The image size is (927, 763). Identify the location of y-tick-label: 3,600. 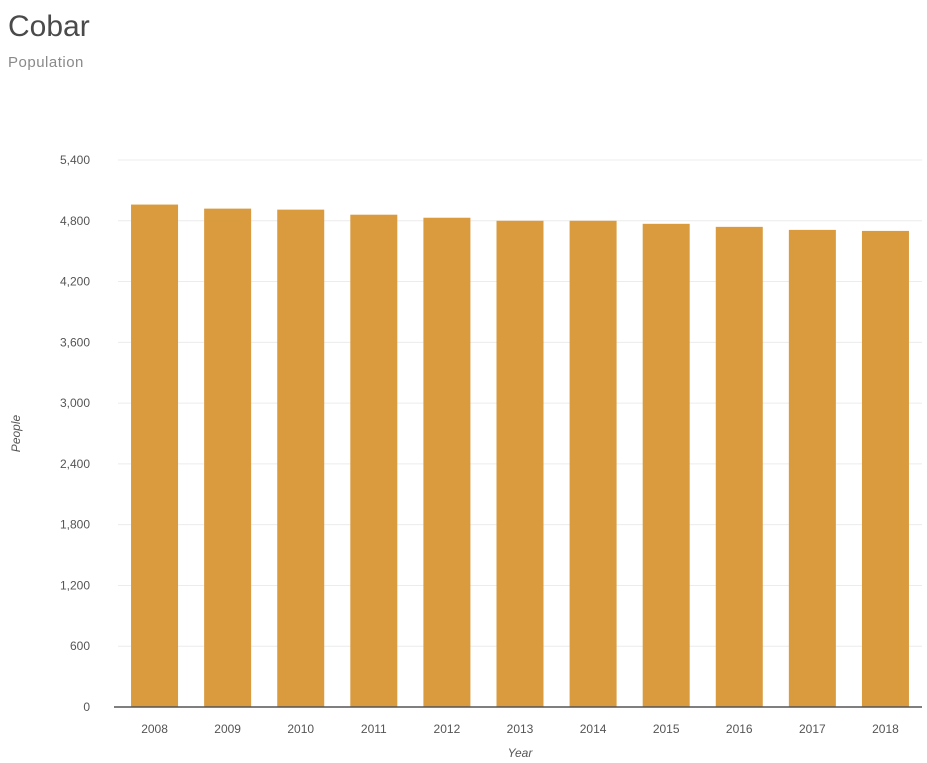
(75, 342).